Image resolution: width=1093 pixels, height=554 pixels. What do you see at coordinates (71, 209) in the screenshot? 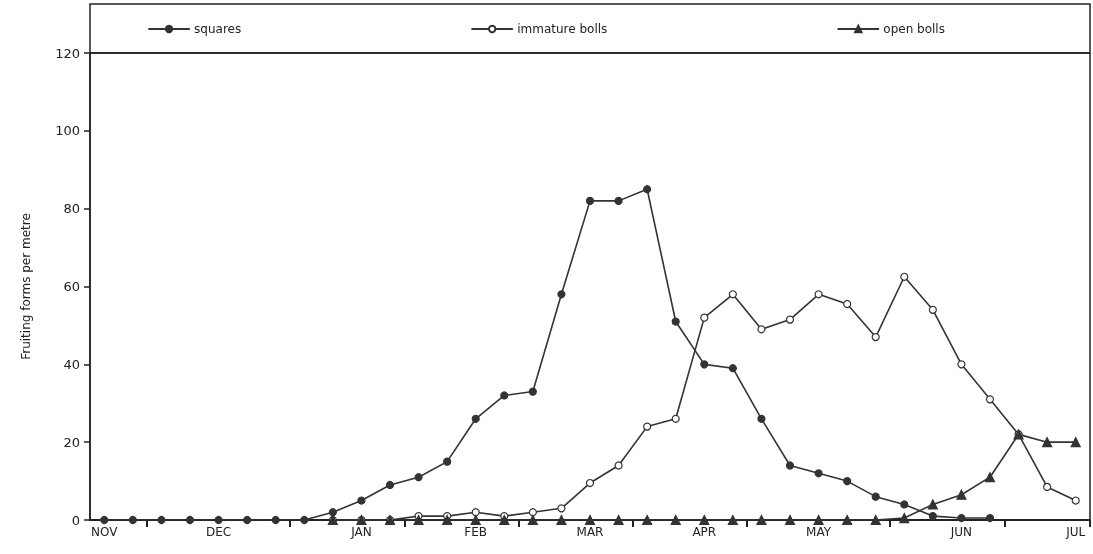
I see `y-tick-label: 80` at bounding box center [71, 209].